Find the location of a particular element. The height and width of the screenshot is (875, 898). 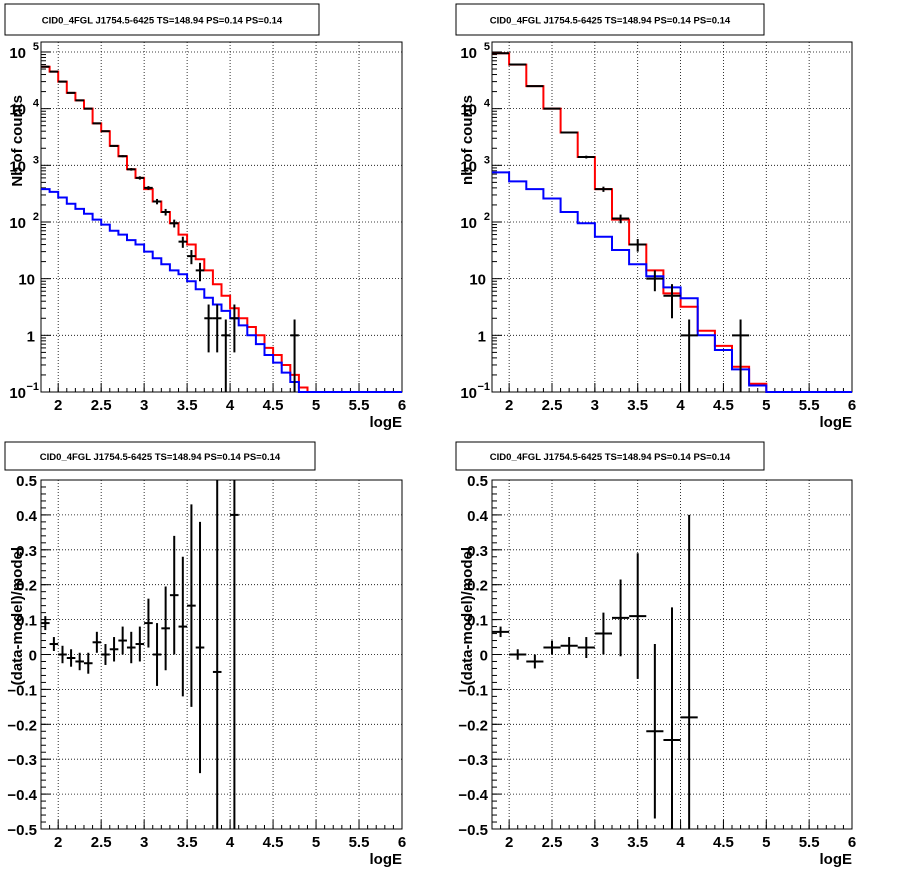

x-axis-label: logE is located at coordinates (386, 859).